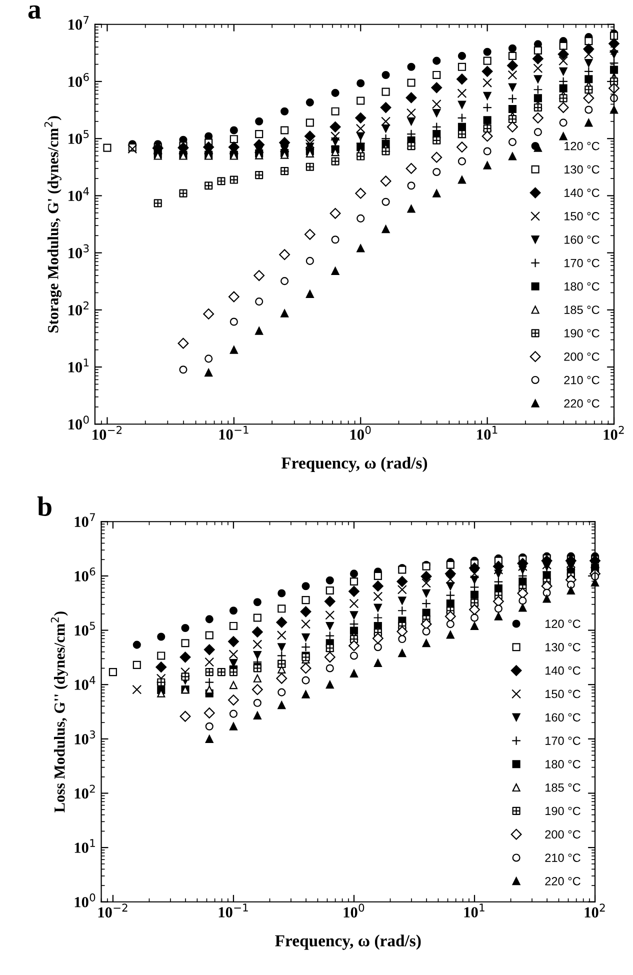 This screenshot has height=975, width=633. What do you see at coordinates (53, 224) in the screenshot?
I see `y-axis-title: Storage Modulus, G' (dynes/cm$^{2}$)` at bounding box center [53, 224].